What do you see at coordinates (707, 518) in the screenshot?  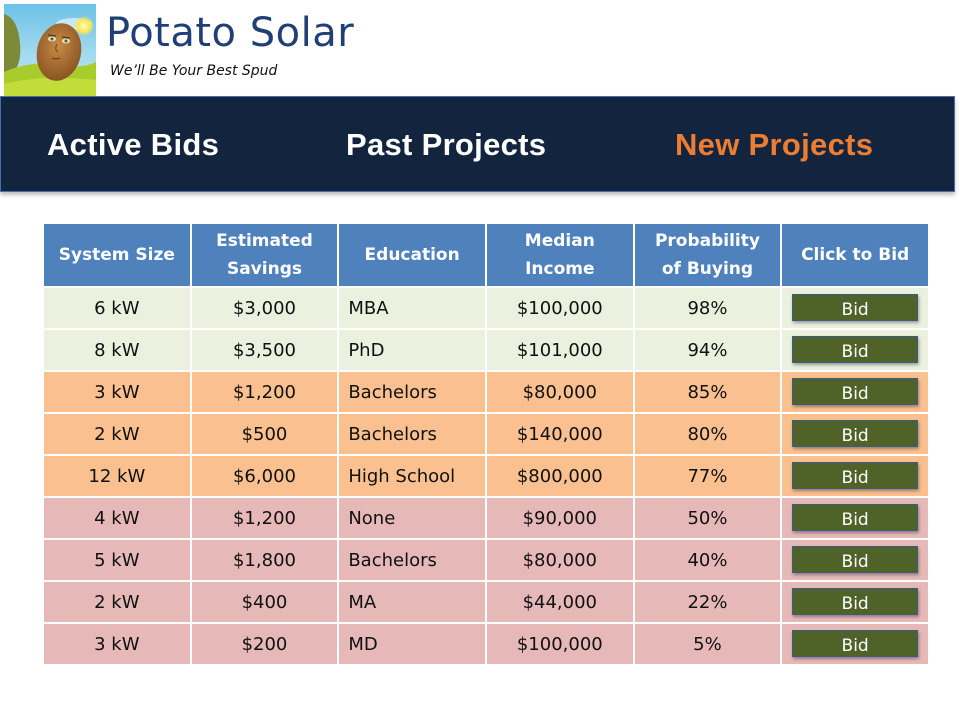 I see `cell-probability: 50%` at bounding box center [707, 518].